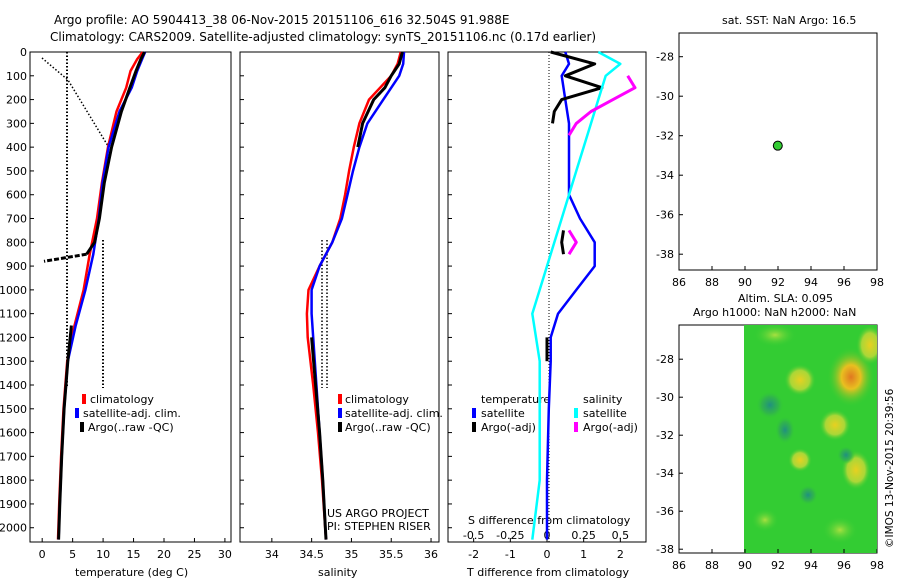 Image resolution: width=900 pixels, height=580 pixels. I want to click on x-tick-label: 35.5, so click(391, 554).